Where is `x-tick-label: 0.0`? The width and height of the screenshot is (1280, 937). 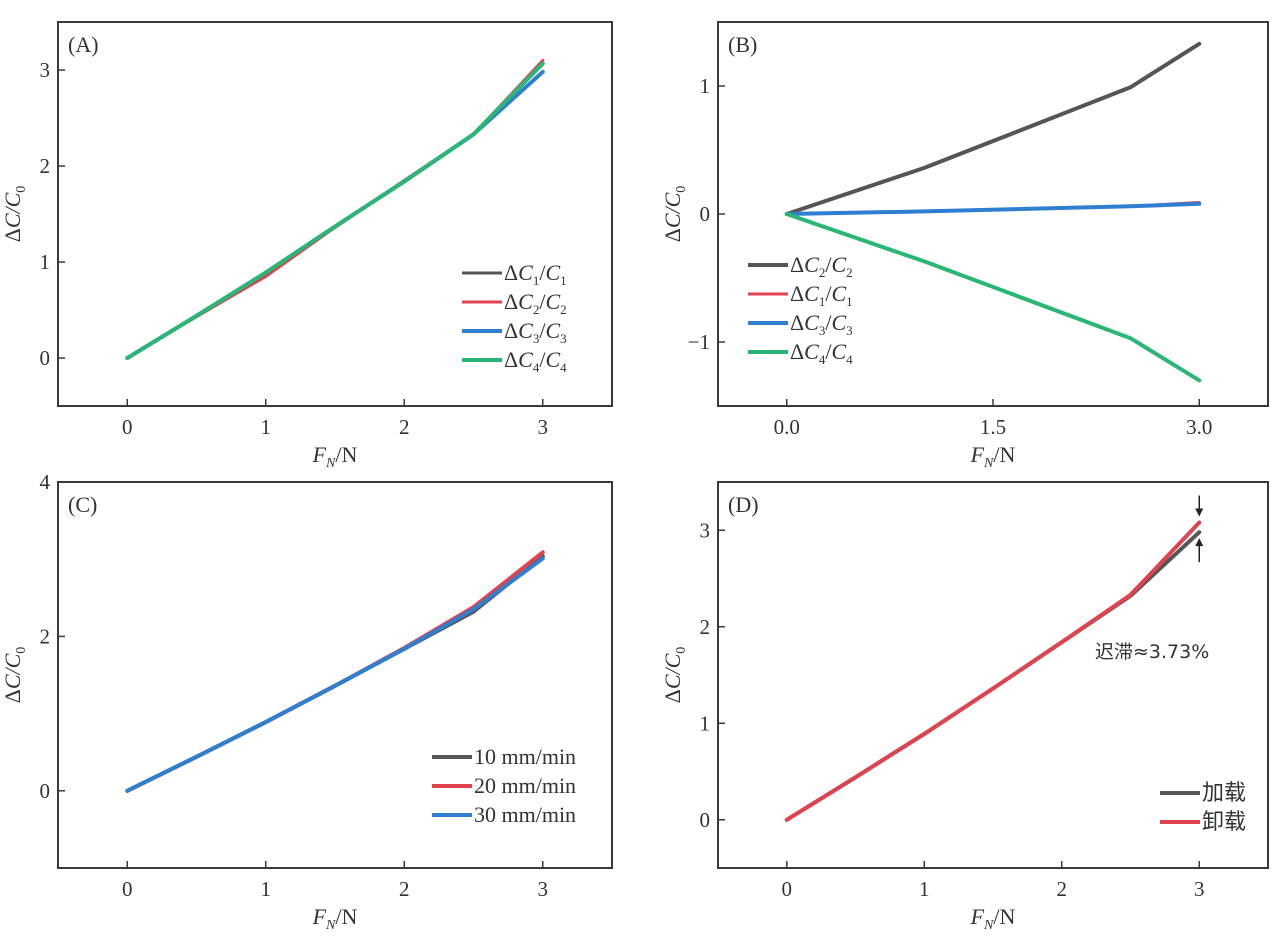 x-tick-label: 0.0 is located at coordinates (787, 427).